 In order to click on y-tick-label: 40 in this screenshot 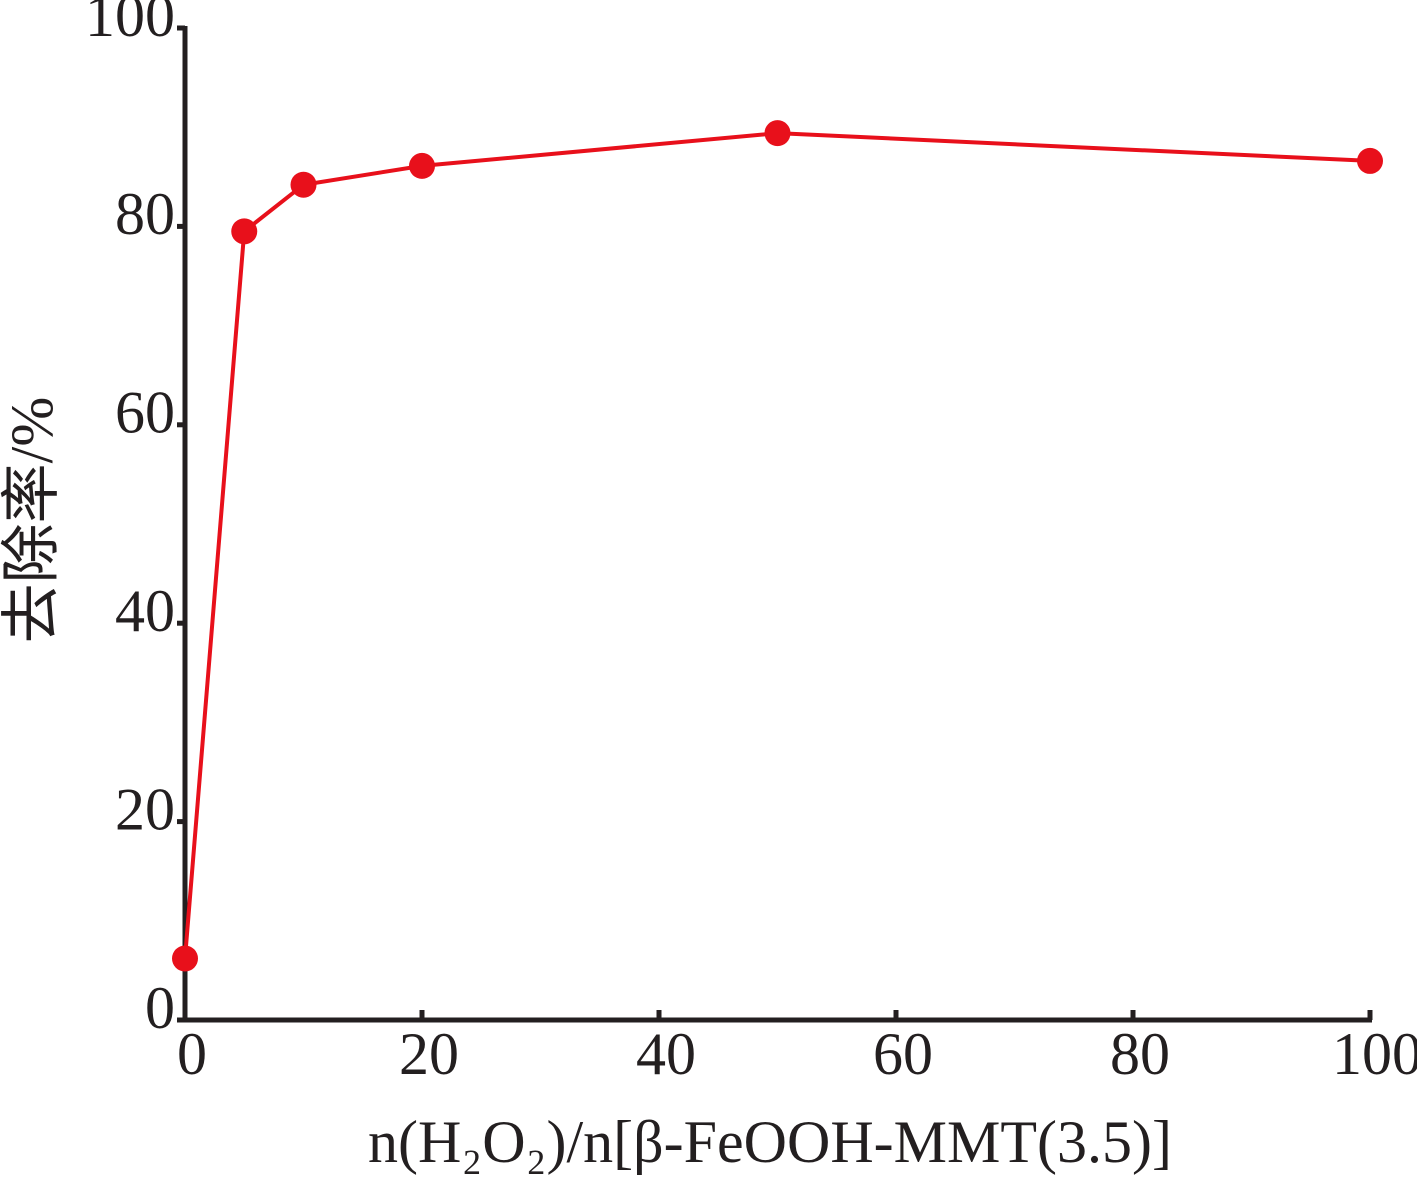, I will do `click(145, 611)`.